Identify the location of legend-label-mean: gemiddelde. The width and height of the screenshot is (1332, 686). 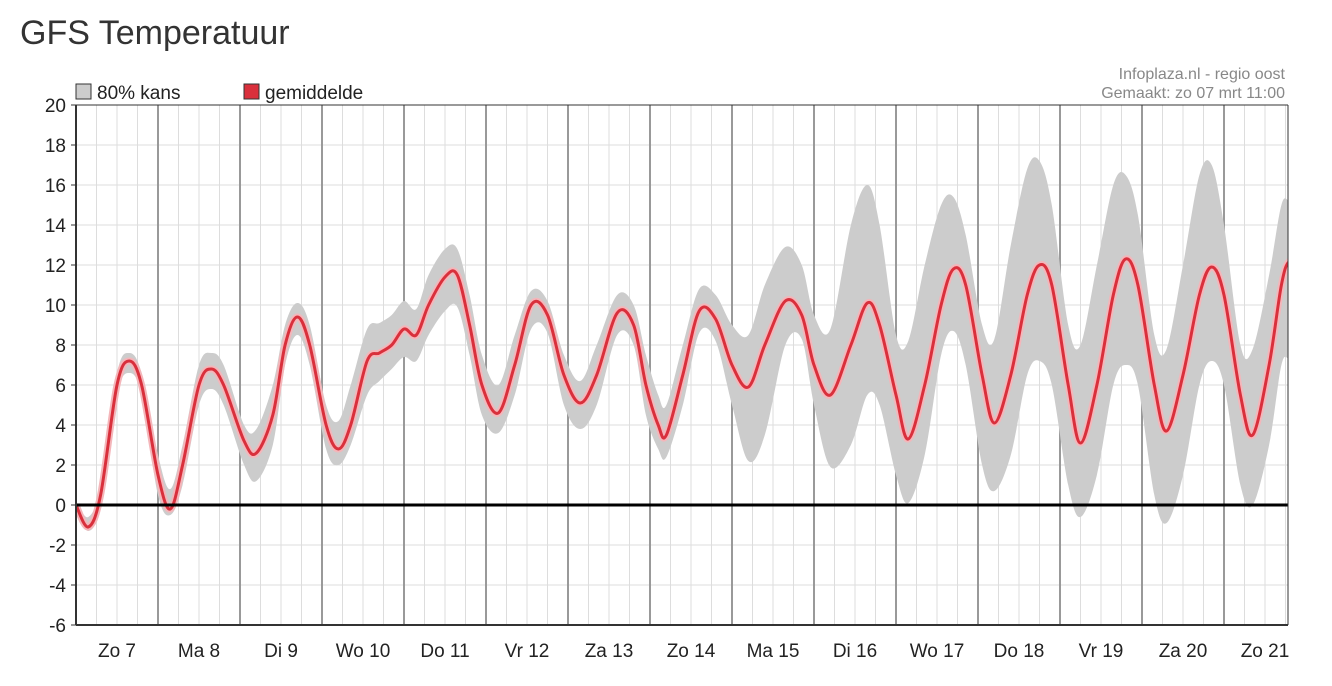
(314, 93).